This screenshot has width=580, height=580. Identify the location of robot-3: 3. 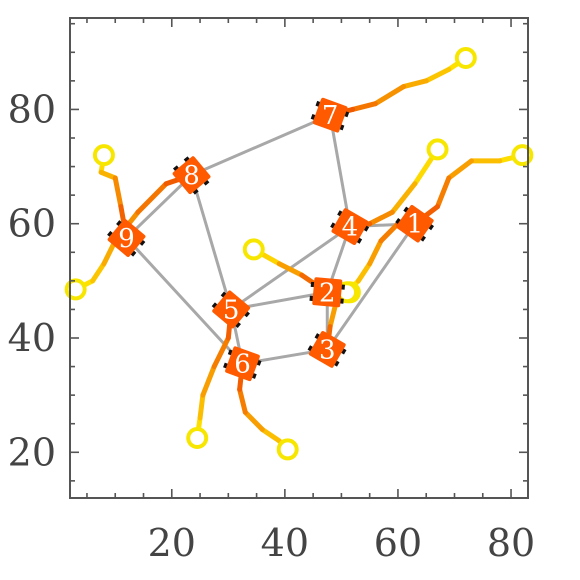
(327, 349).